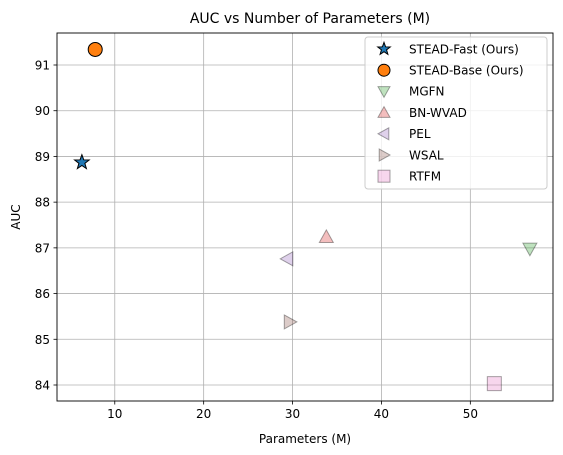  What do you see at coordinates (310, 19) in the screenshot?
I see `chart-title: AUC vs Number of Parameters (M)` at bounding box center [310, 19].